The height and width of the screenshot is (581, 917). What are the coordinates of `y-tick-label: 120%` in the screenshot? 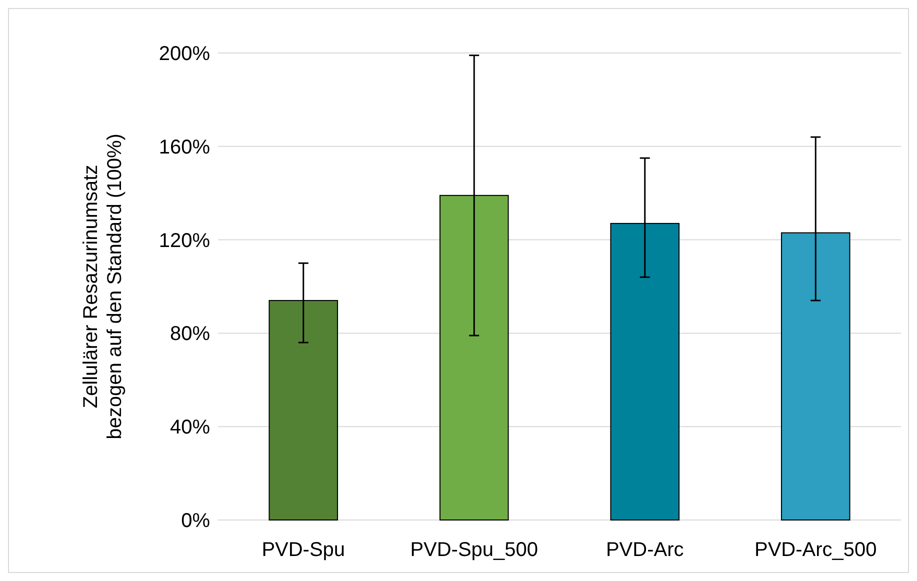 It's located at (184, 241).